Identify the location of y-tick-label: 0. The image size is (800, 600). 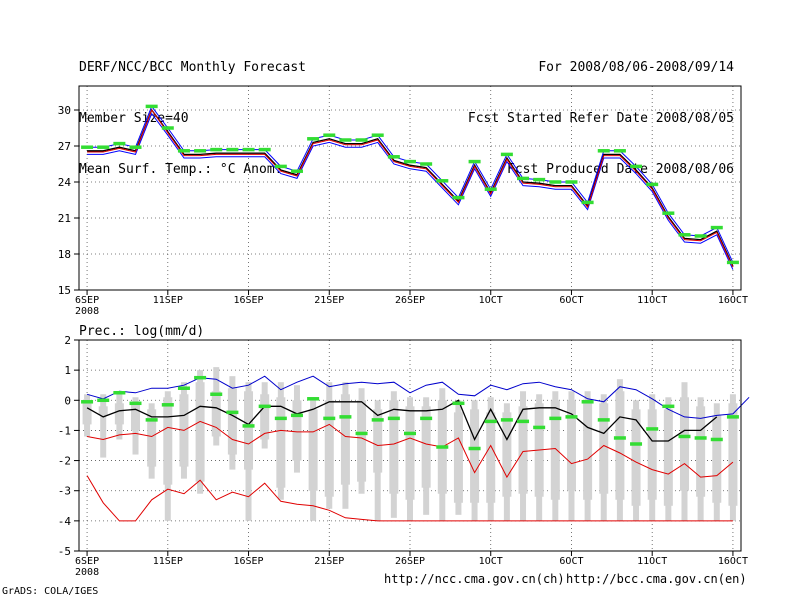
(67, 400).